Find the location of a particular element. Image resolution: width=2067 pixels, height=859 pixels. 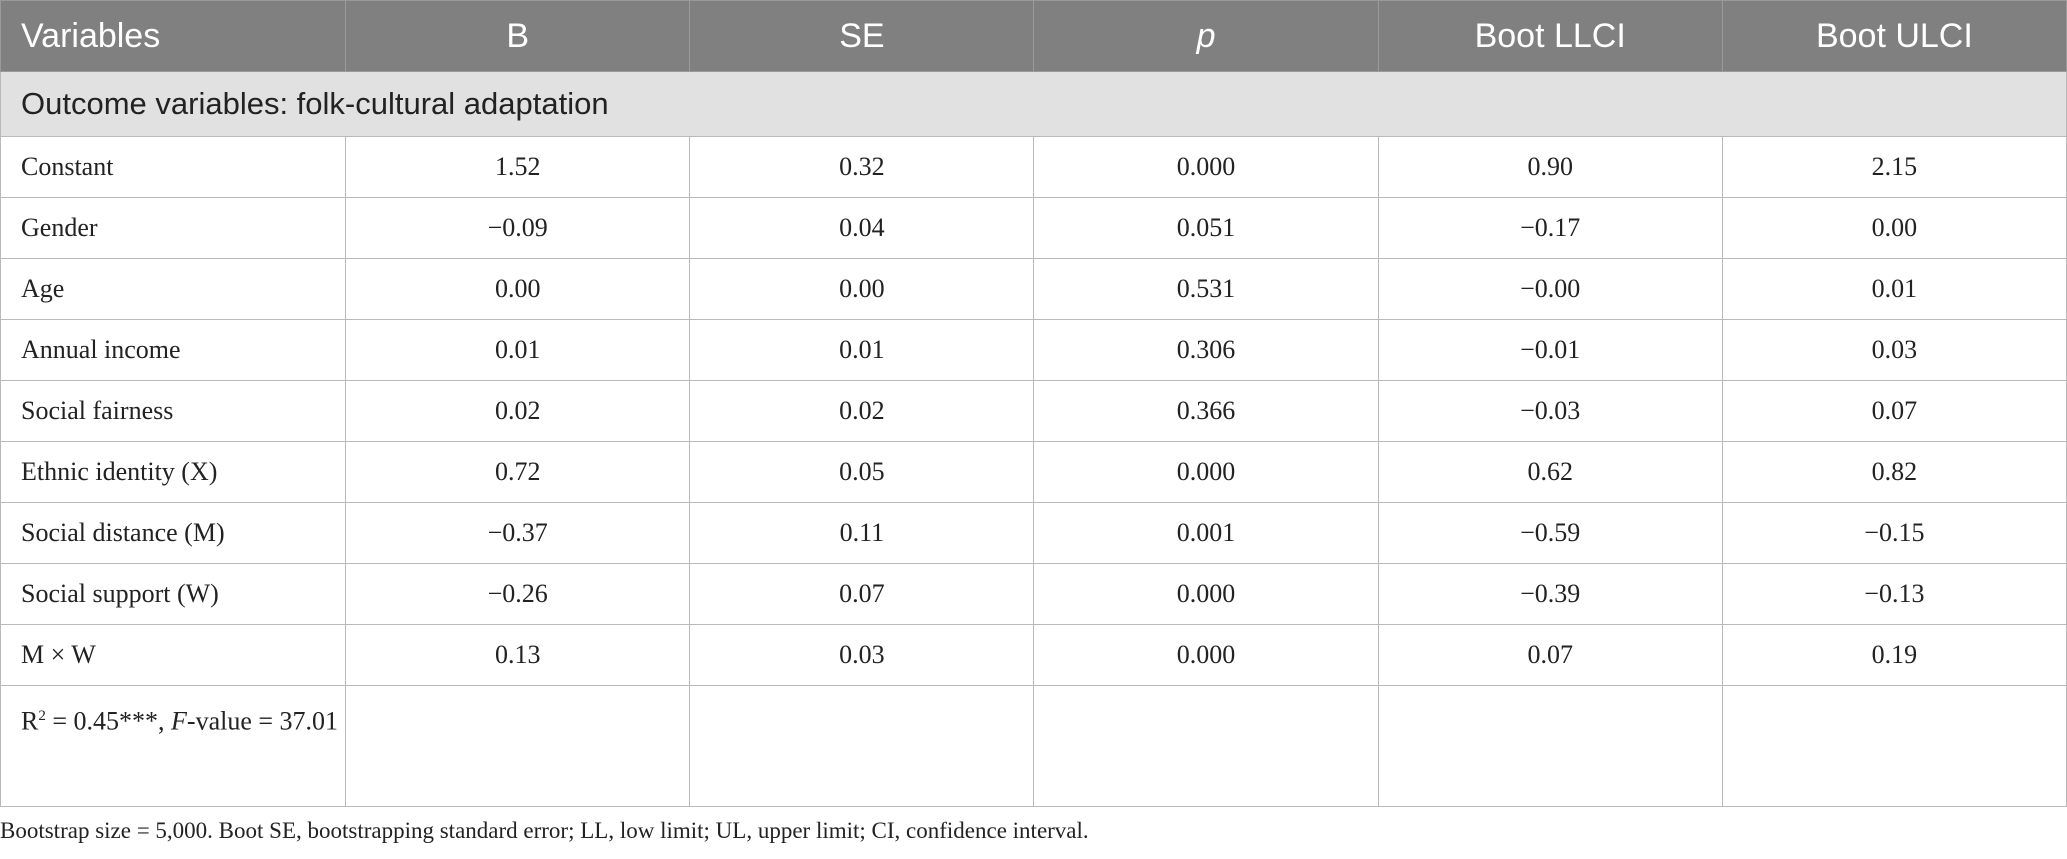

header-boot-ulci: Boot ULCI is located at coordinates (1894, 36).